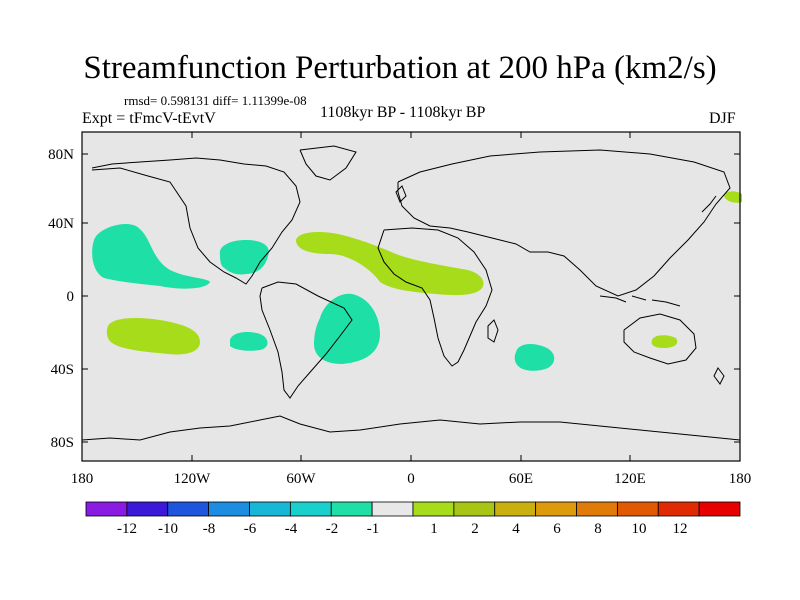 Image resolution: width=800 pixels, height=600 pixels. Describe the element at coordinates (640, 301) in the screenshot. I see `coast-indonesia` at that location.